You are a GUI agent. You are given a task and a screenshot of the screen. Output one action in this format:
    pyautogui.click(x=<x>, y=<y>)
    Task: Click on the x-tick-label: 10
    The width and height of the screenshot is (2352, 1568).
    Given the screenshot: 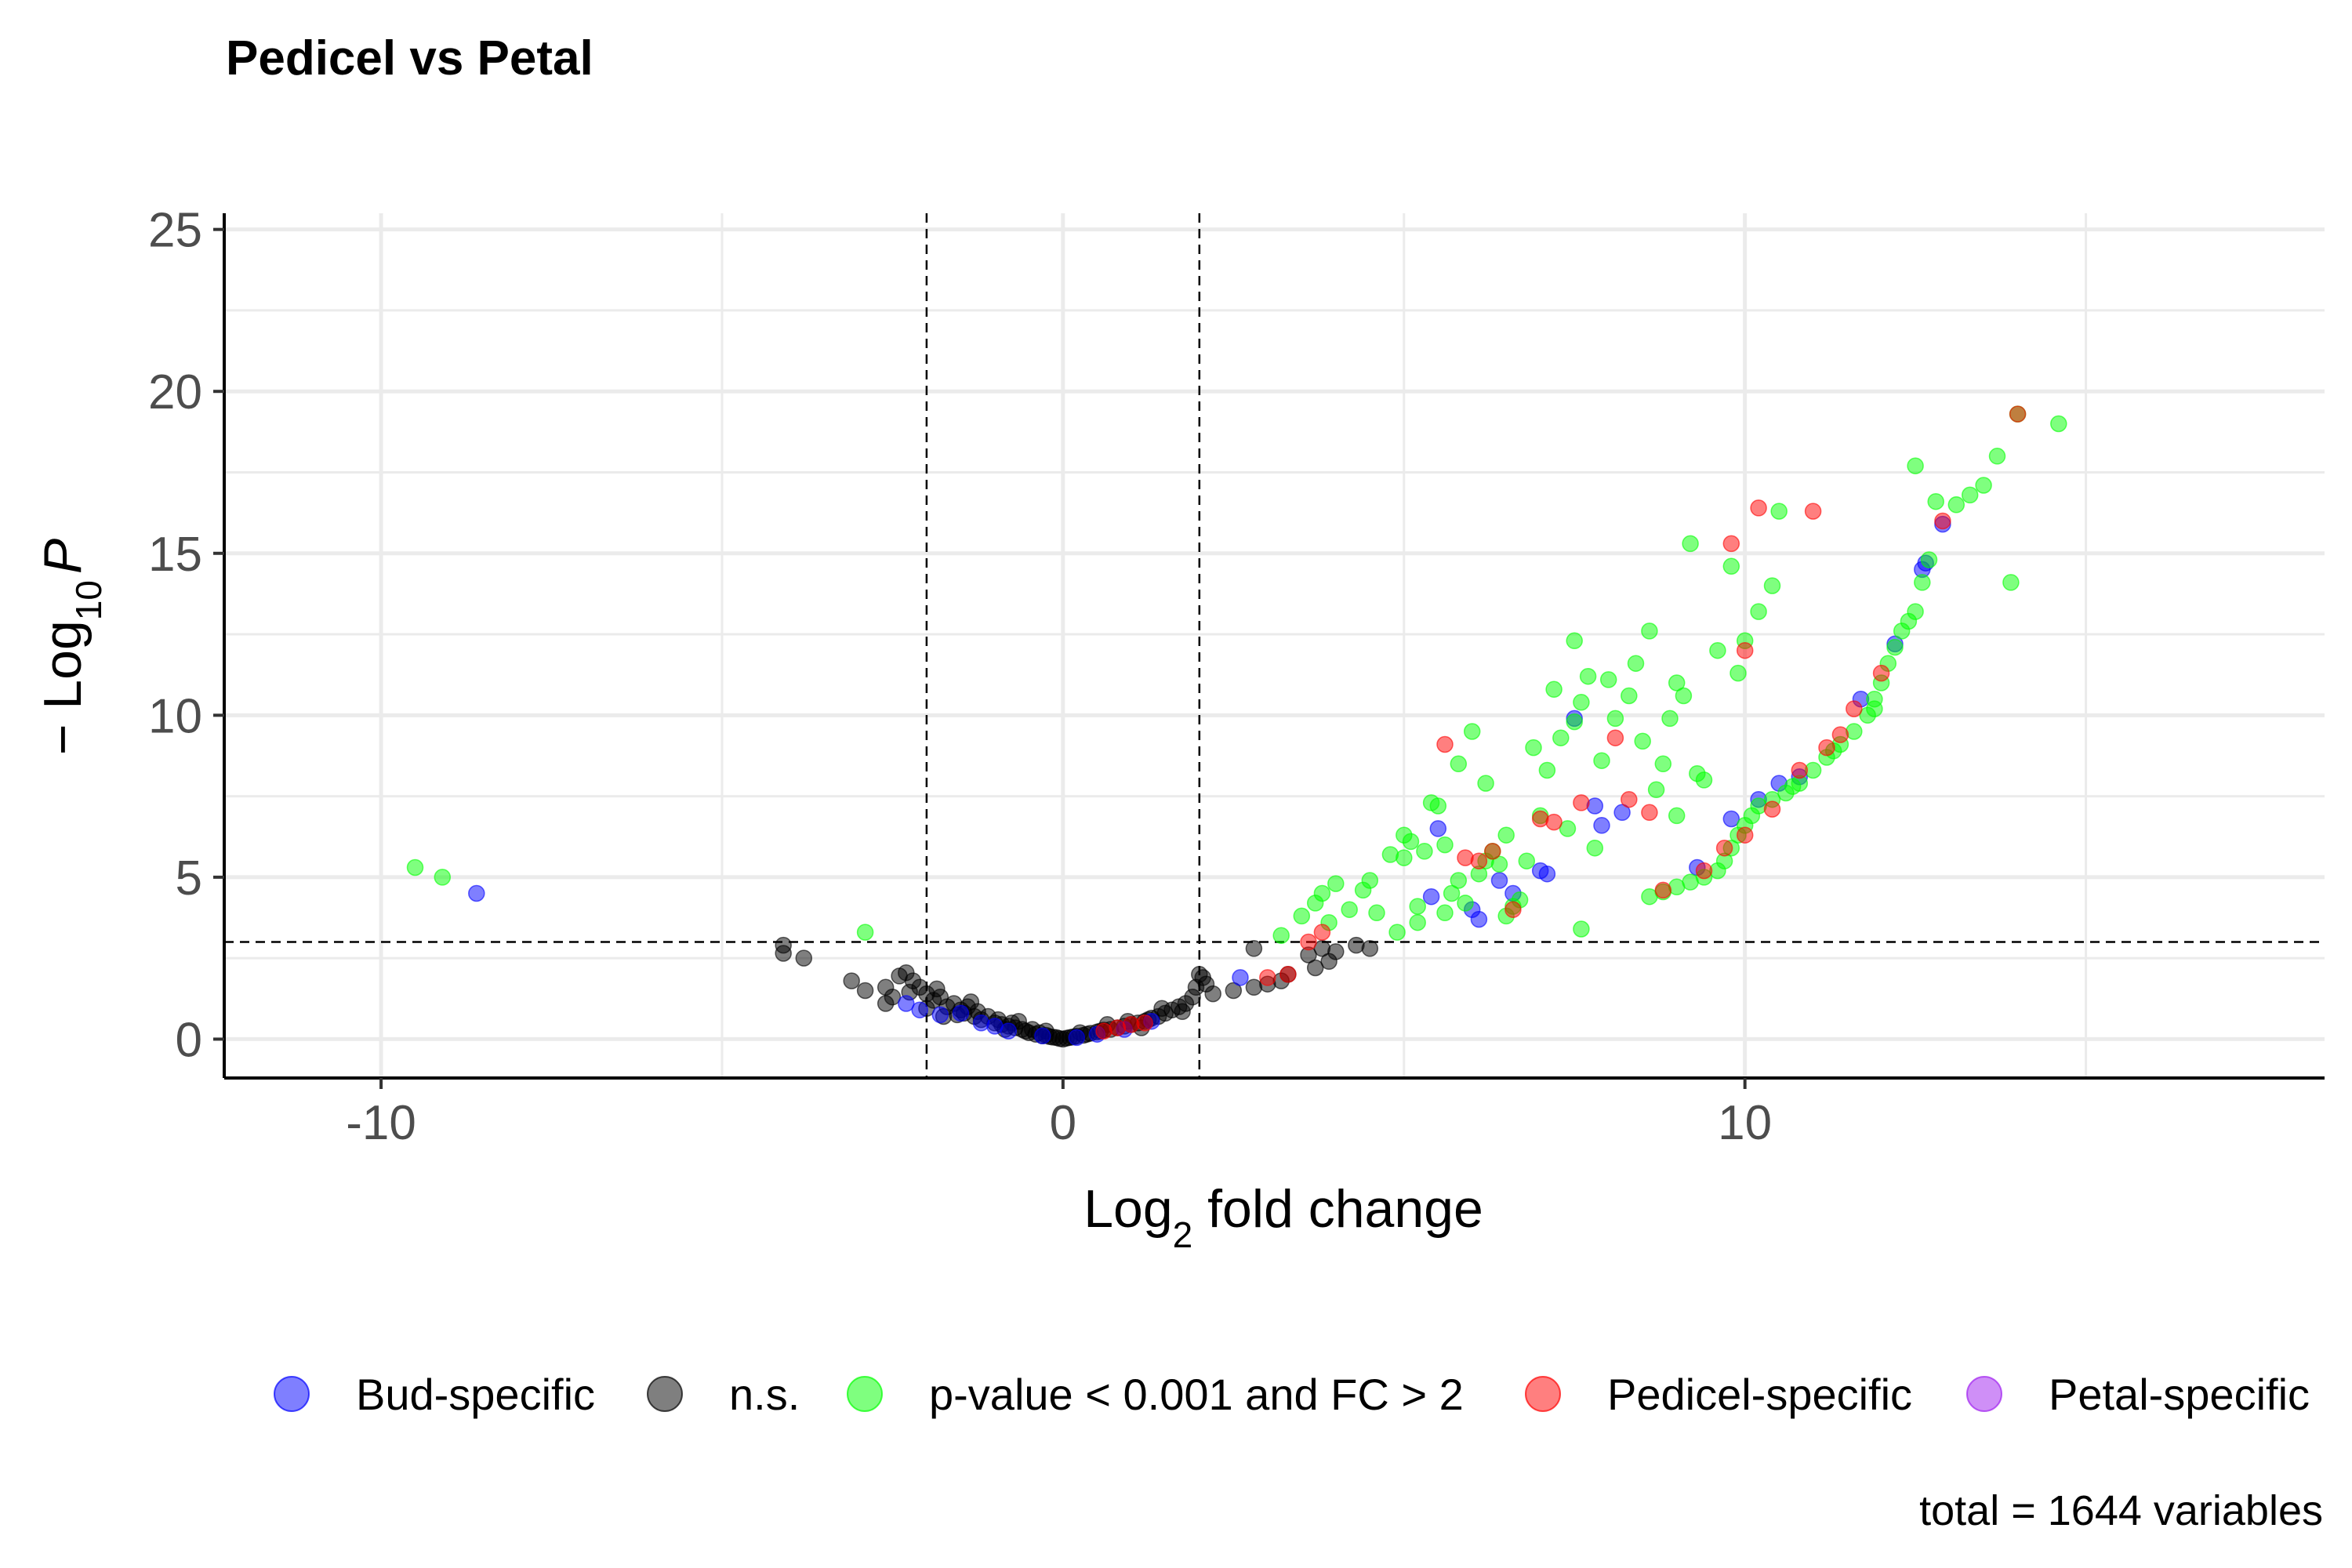 What is the action you would take?
    pyautogui.click(x=1745, y=1123)
    